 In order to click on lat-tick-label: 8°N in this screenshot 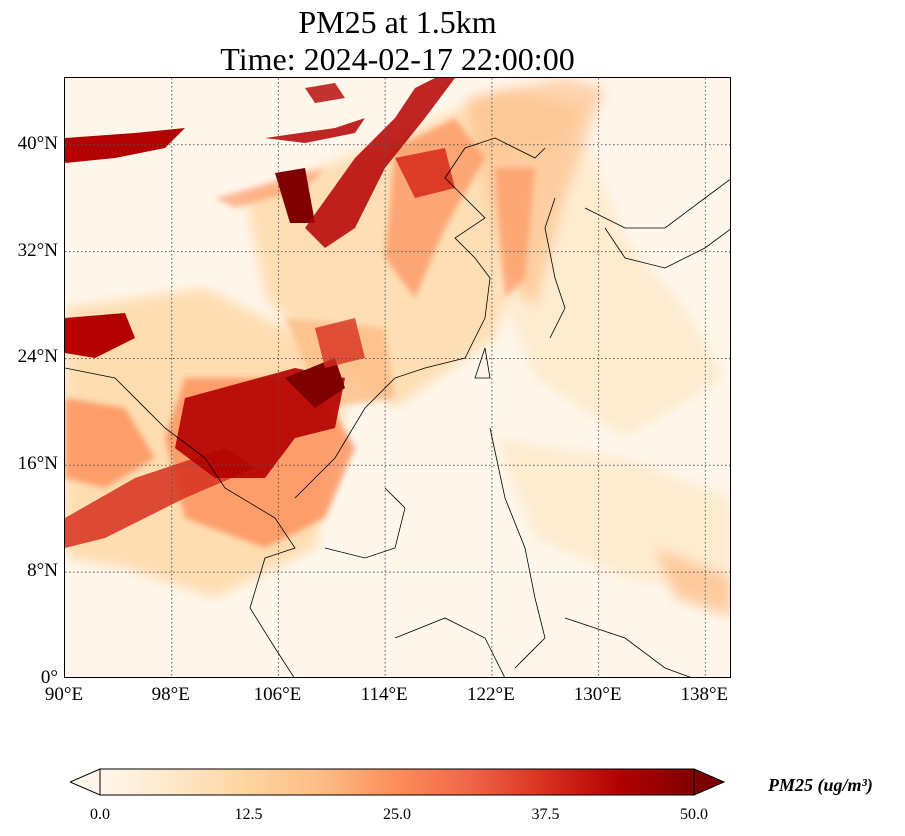, I will do `click(42, 571)`.